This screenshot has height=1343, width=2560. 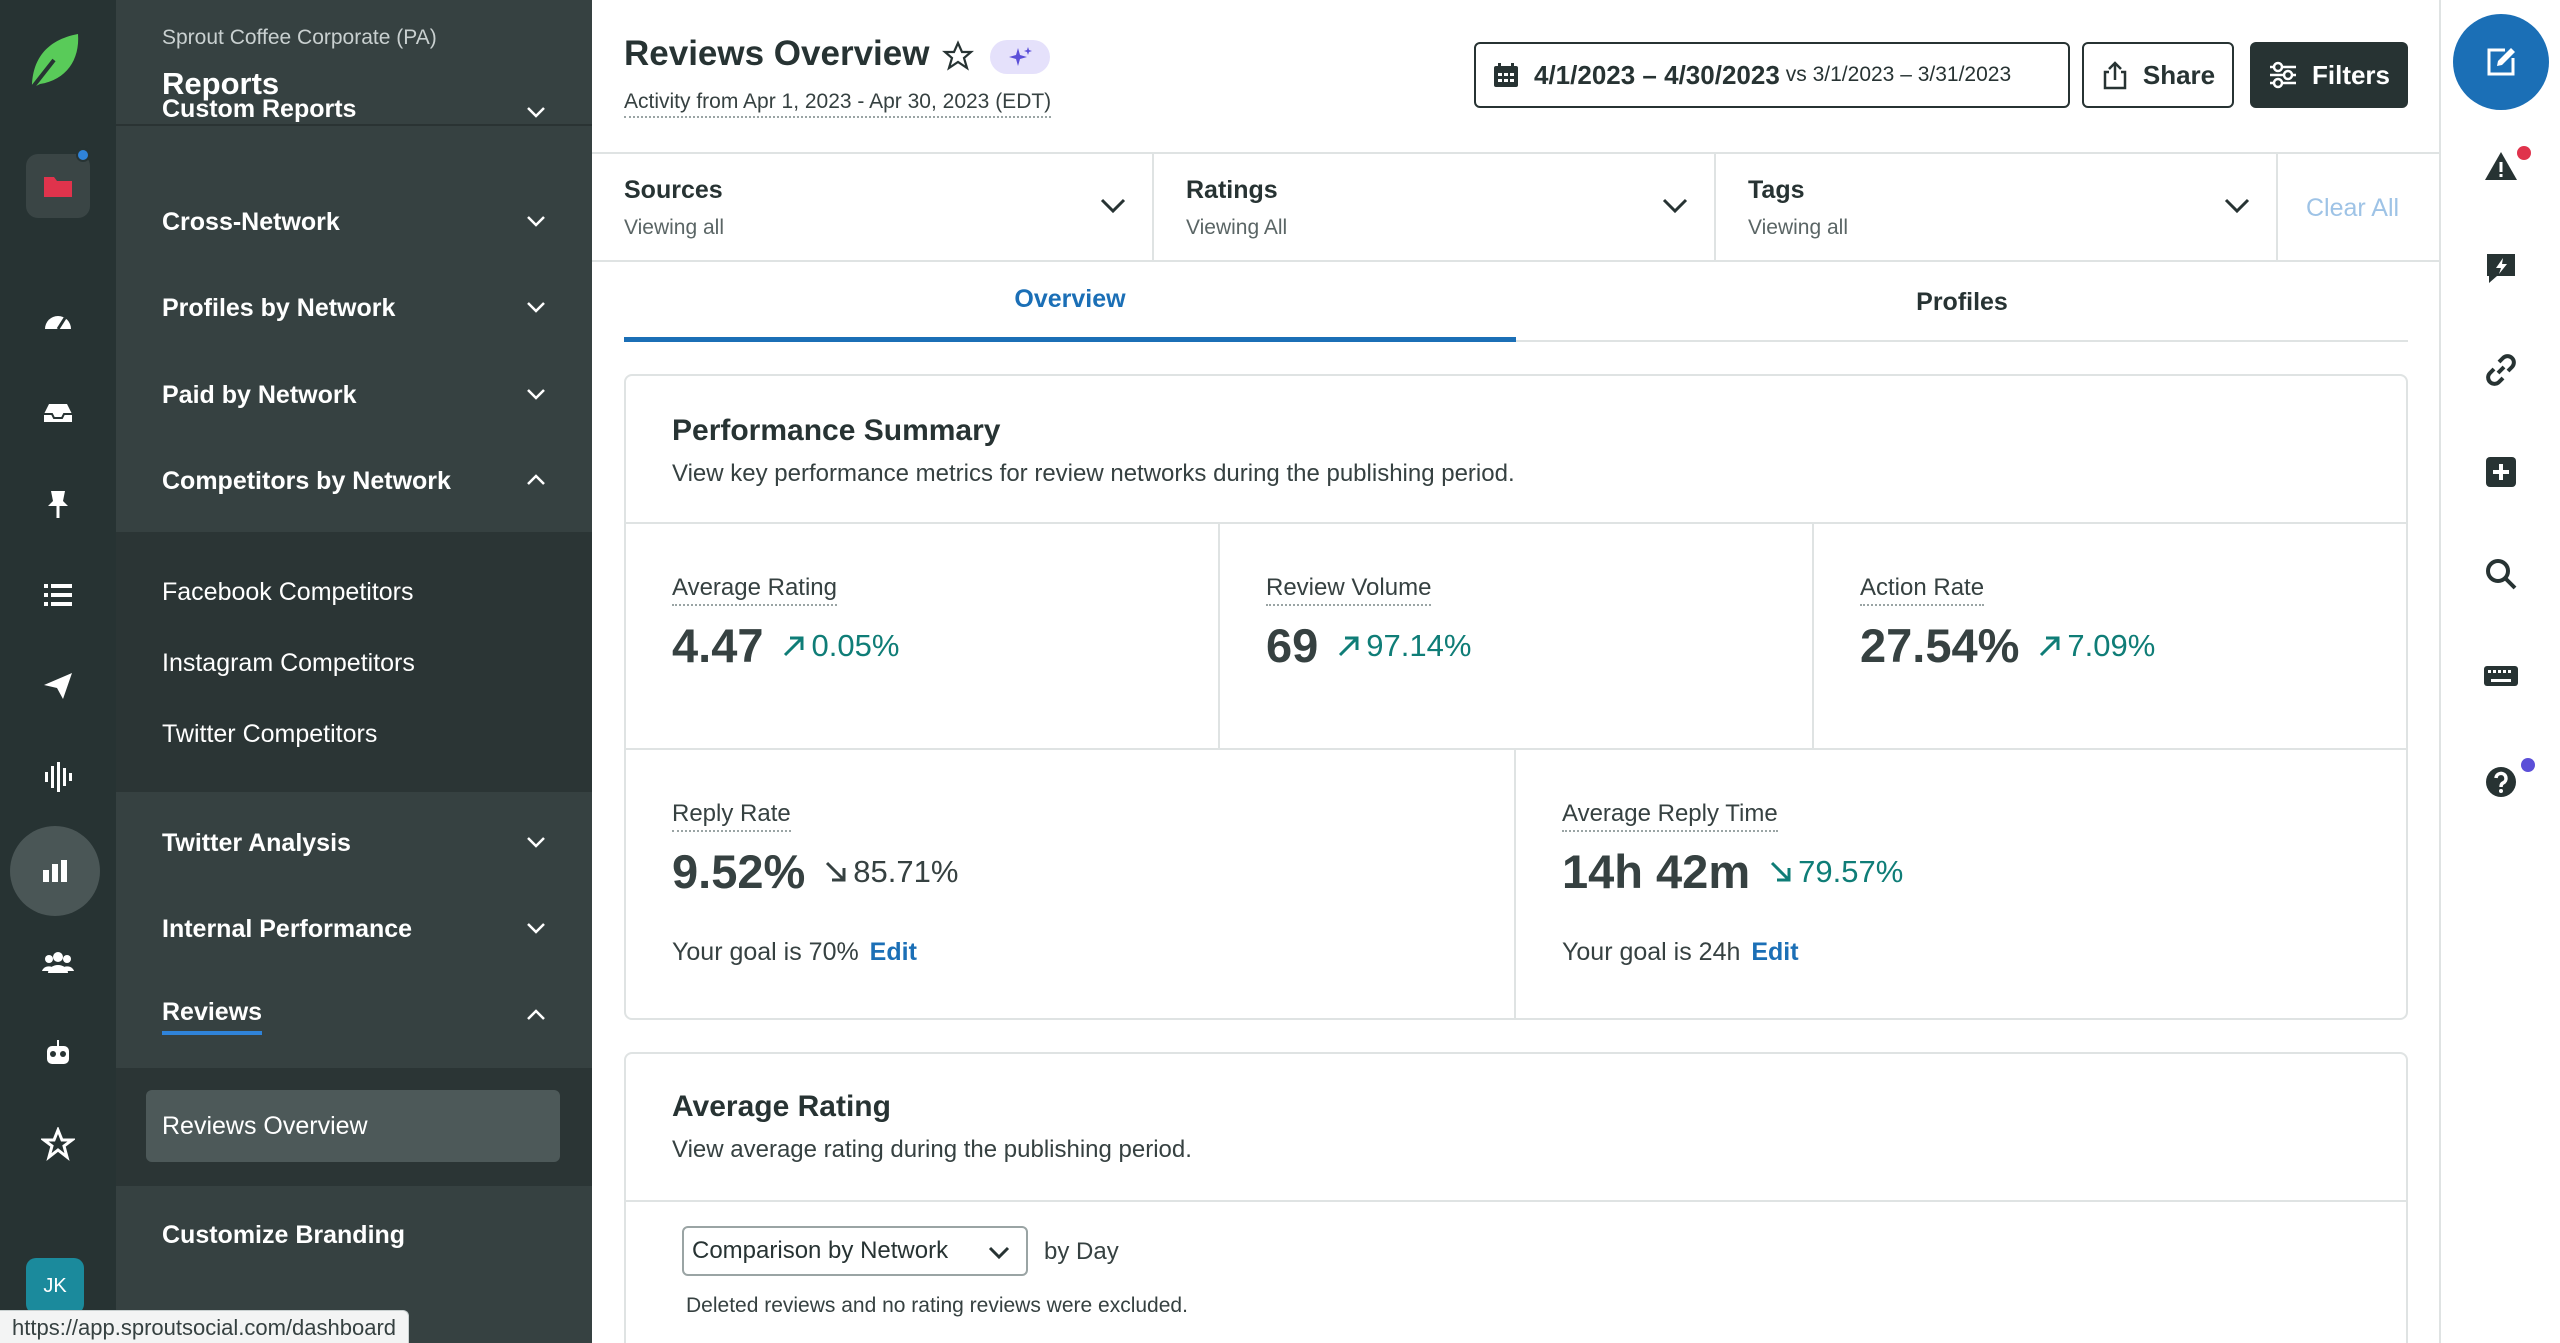 What do you see at coordinates (58, 186) in the screenshot?
I see `folder-icon` at bounding box center [58, 186].